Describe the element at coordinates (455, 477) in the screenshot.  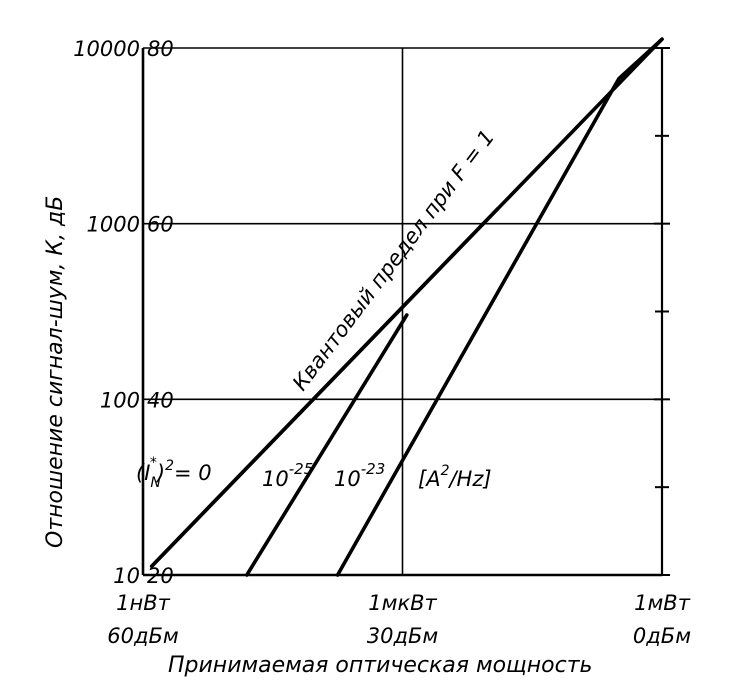
I see `noise-unit-label: [A2/Hz]` at that location.